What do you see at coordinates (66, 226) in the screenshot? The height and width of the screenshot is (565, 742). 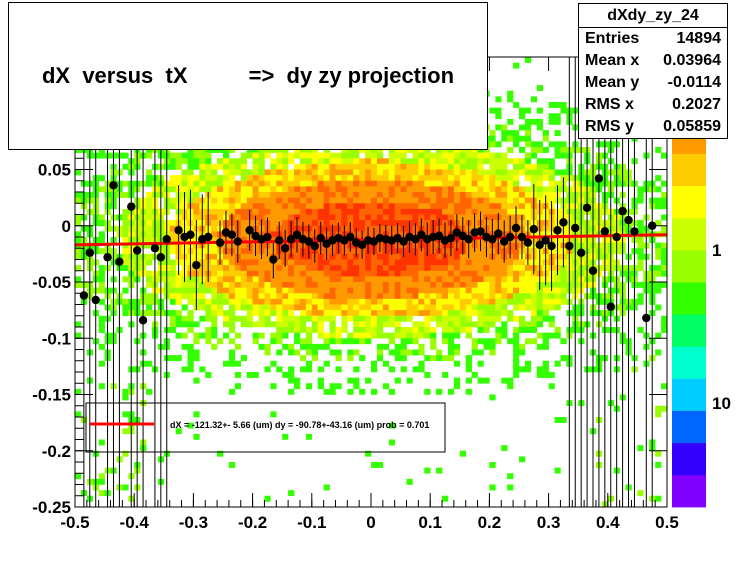 I see `y-tick-label: 0` at bounding box center [66, 226].